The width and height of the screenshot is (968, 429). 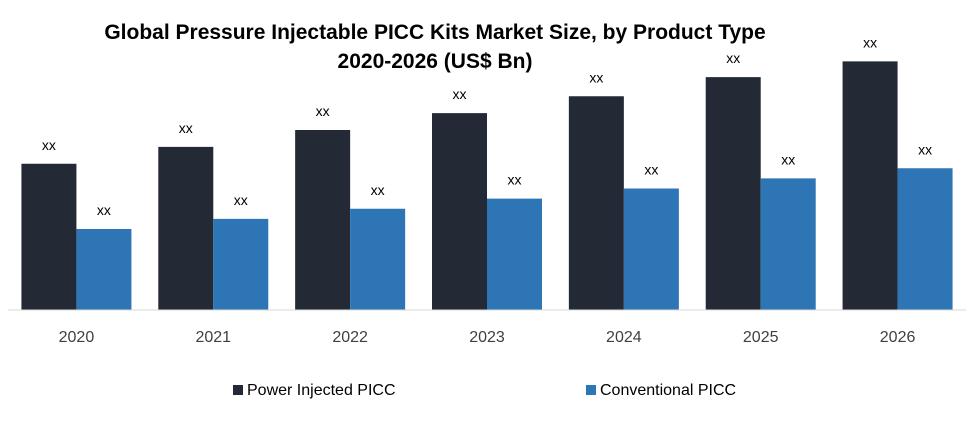 I want to click on x-tick-label: 2024, so click(x=624, y=337).